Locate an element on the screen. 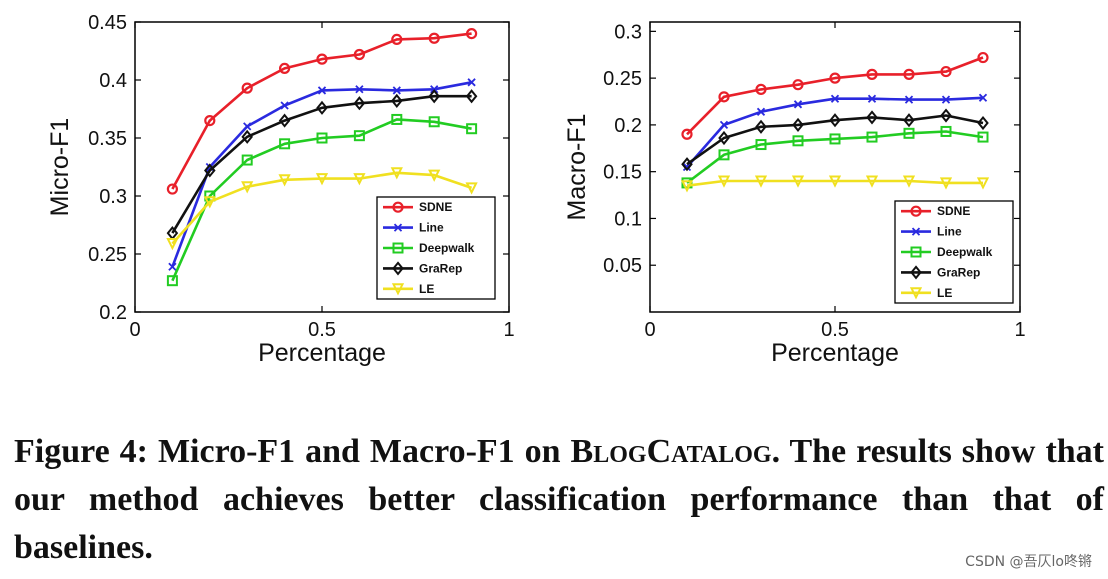 Image resolution: width=1108 pixels, height=579 pixels. y-tick-label: 0.4 is located at coordinates (113, 81).